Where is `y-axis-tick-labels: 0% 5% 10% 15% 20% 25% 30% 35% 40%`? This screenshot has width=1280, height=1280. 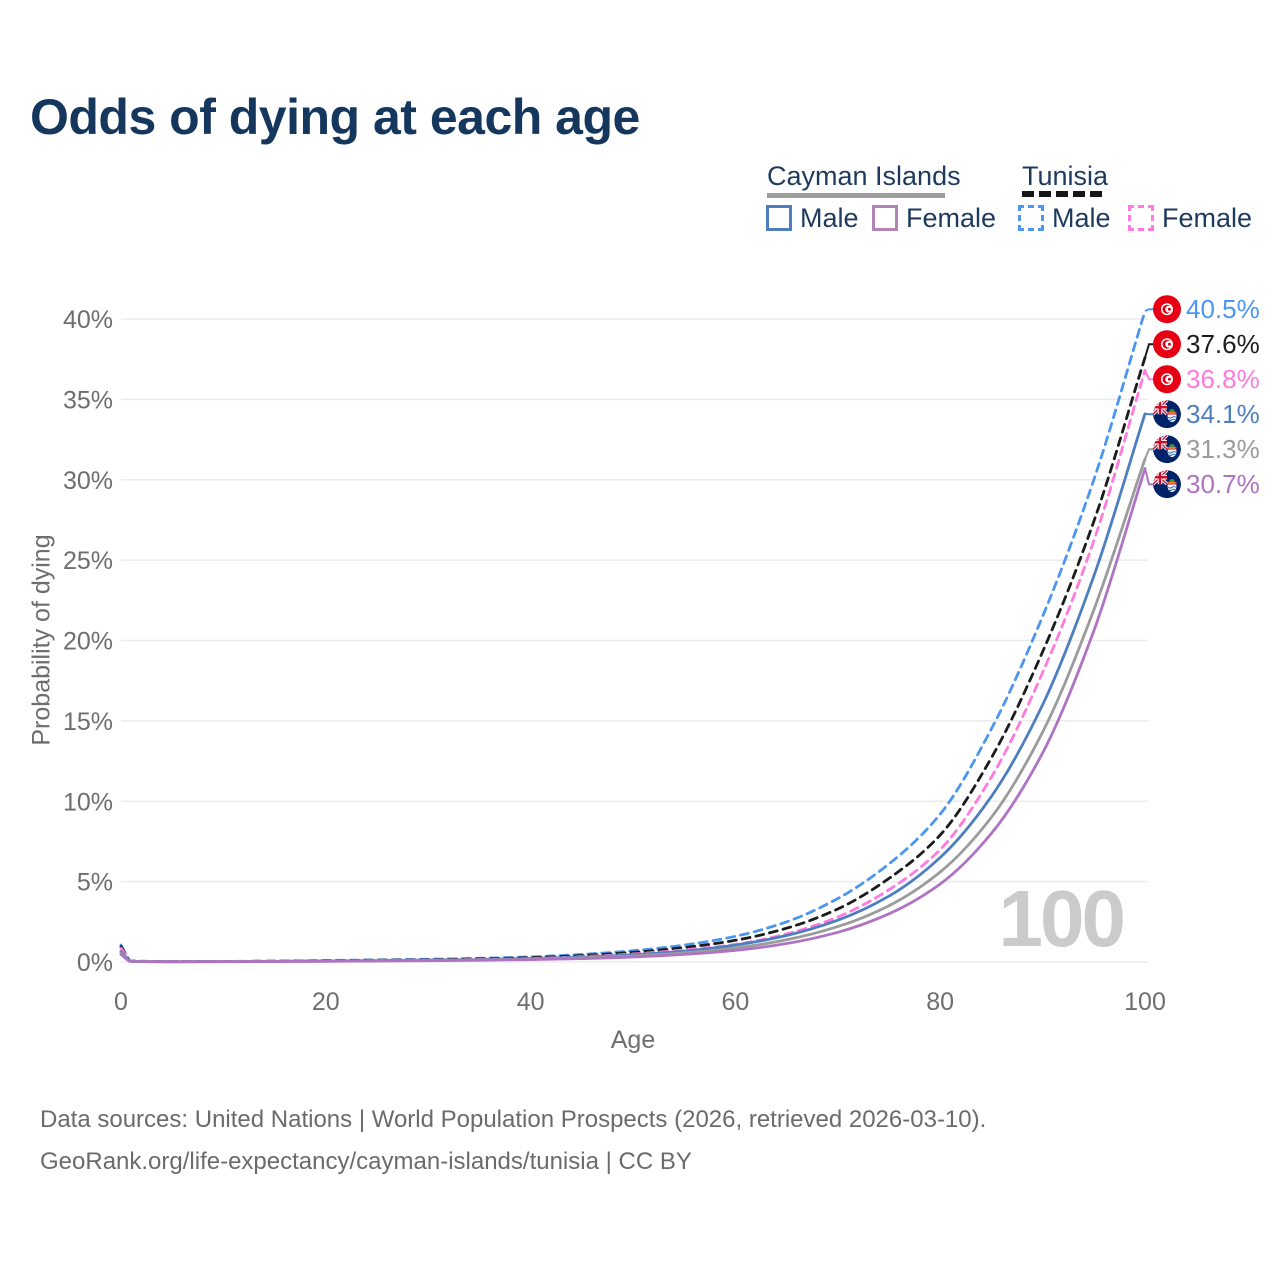 y-axis-tick-labels: 0% 5% 10% 15% 20% 25% 30% 35% 40% is located at coordinates (88, 641).